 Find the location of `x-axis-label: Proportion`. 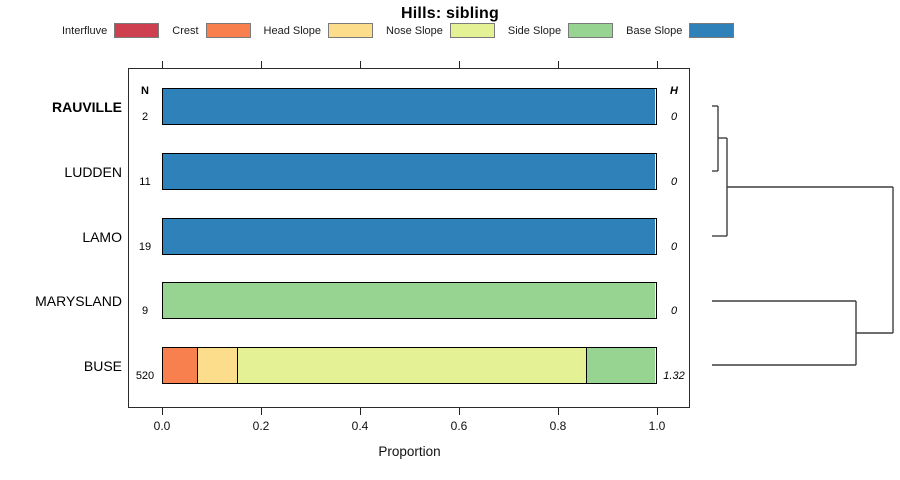

x-axis-label: Proportion is located at coordinates (409, 451).